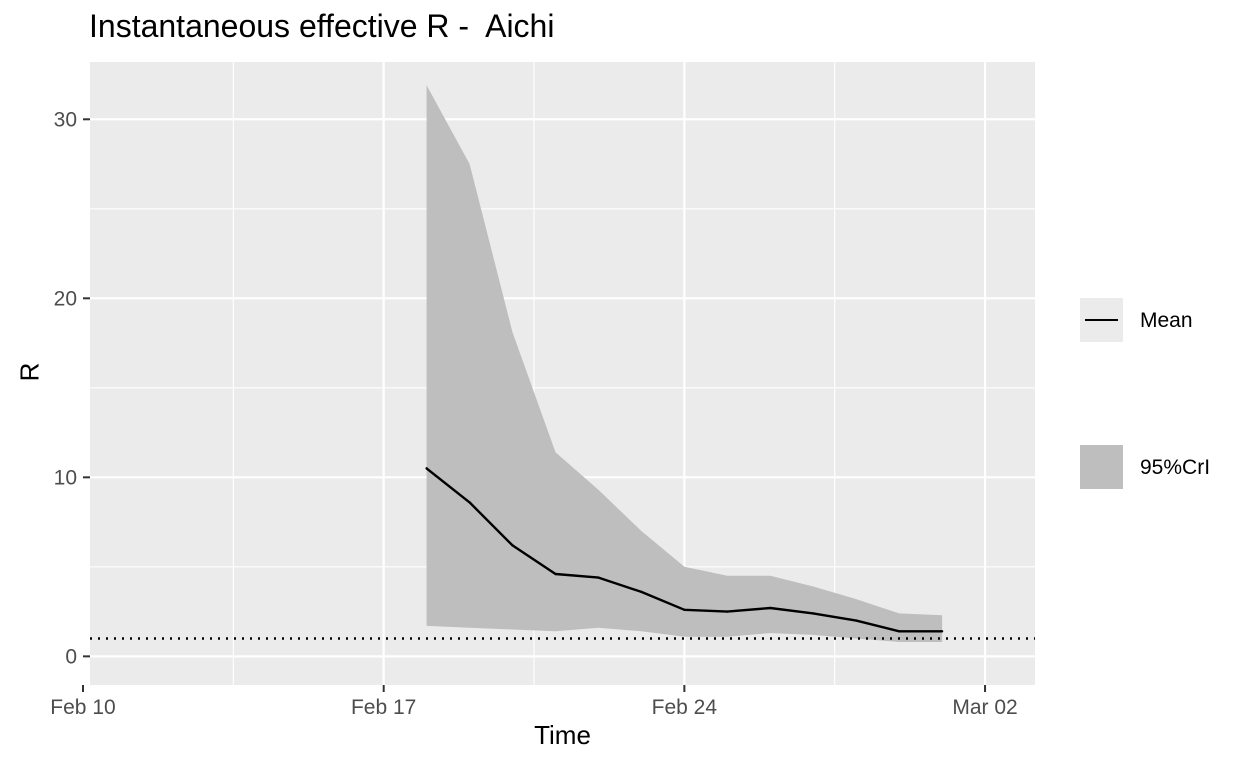  What do you see at coordinates (82, 707) in the screenshot?
I see `x-tick-label: Feb 10` at bounding box center [82, 707].